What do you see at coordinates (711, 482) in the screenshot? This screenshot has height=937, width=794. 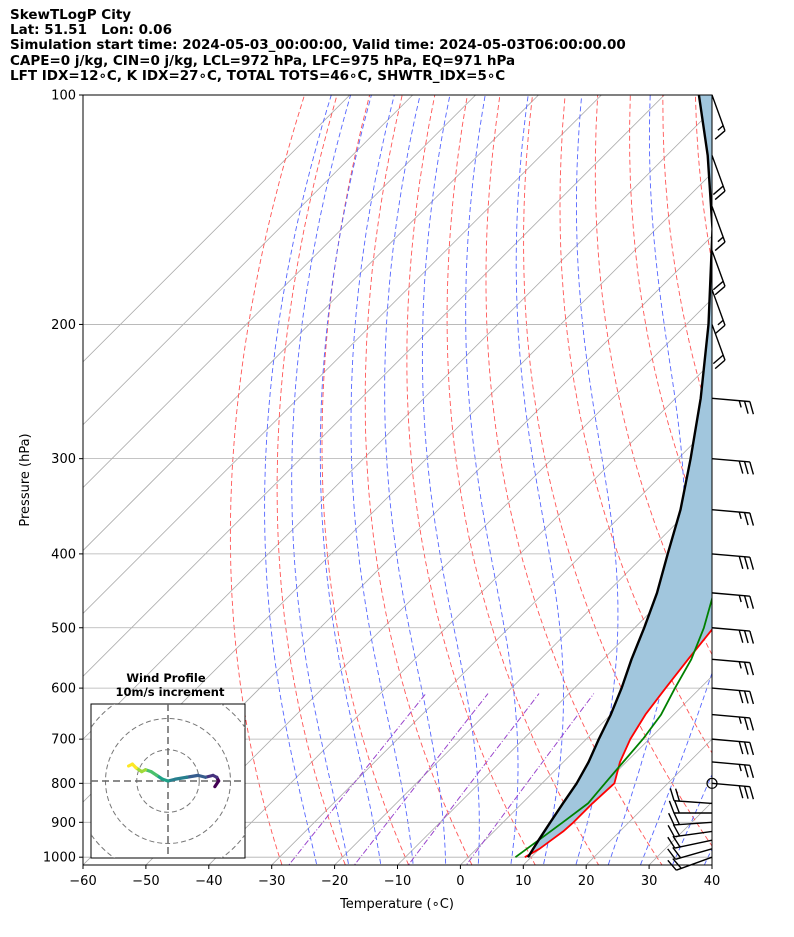 I see `wind-barbs` at bounding box center [711, 482].